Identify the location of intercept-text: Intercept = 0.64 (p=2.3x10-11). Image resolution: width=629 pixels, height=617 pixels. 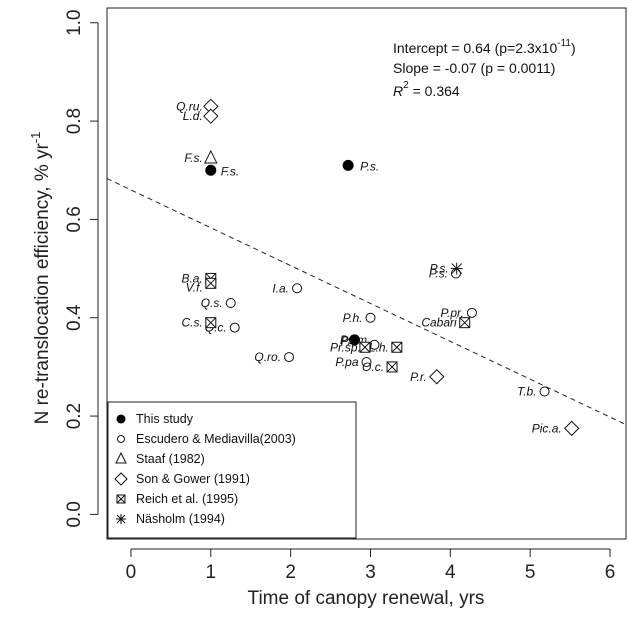
(484, 47).